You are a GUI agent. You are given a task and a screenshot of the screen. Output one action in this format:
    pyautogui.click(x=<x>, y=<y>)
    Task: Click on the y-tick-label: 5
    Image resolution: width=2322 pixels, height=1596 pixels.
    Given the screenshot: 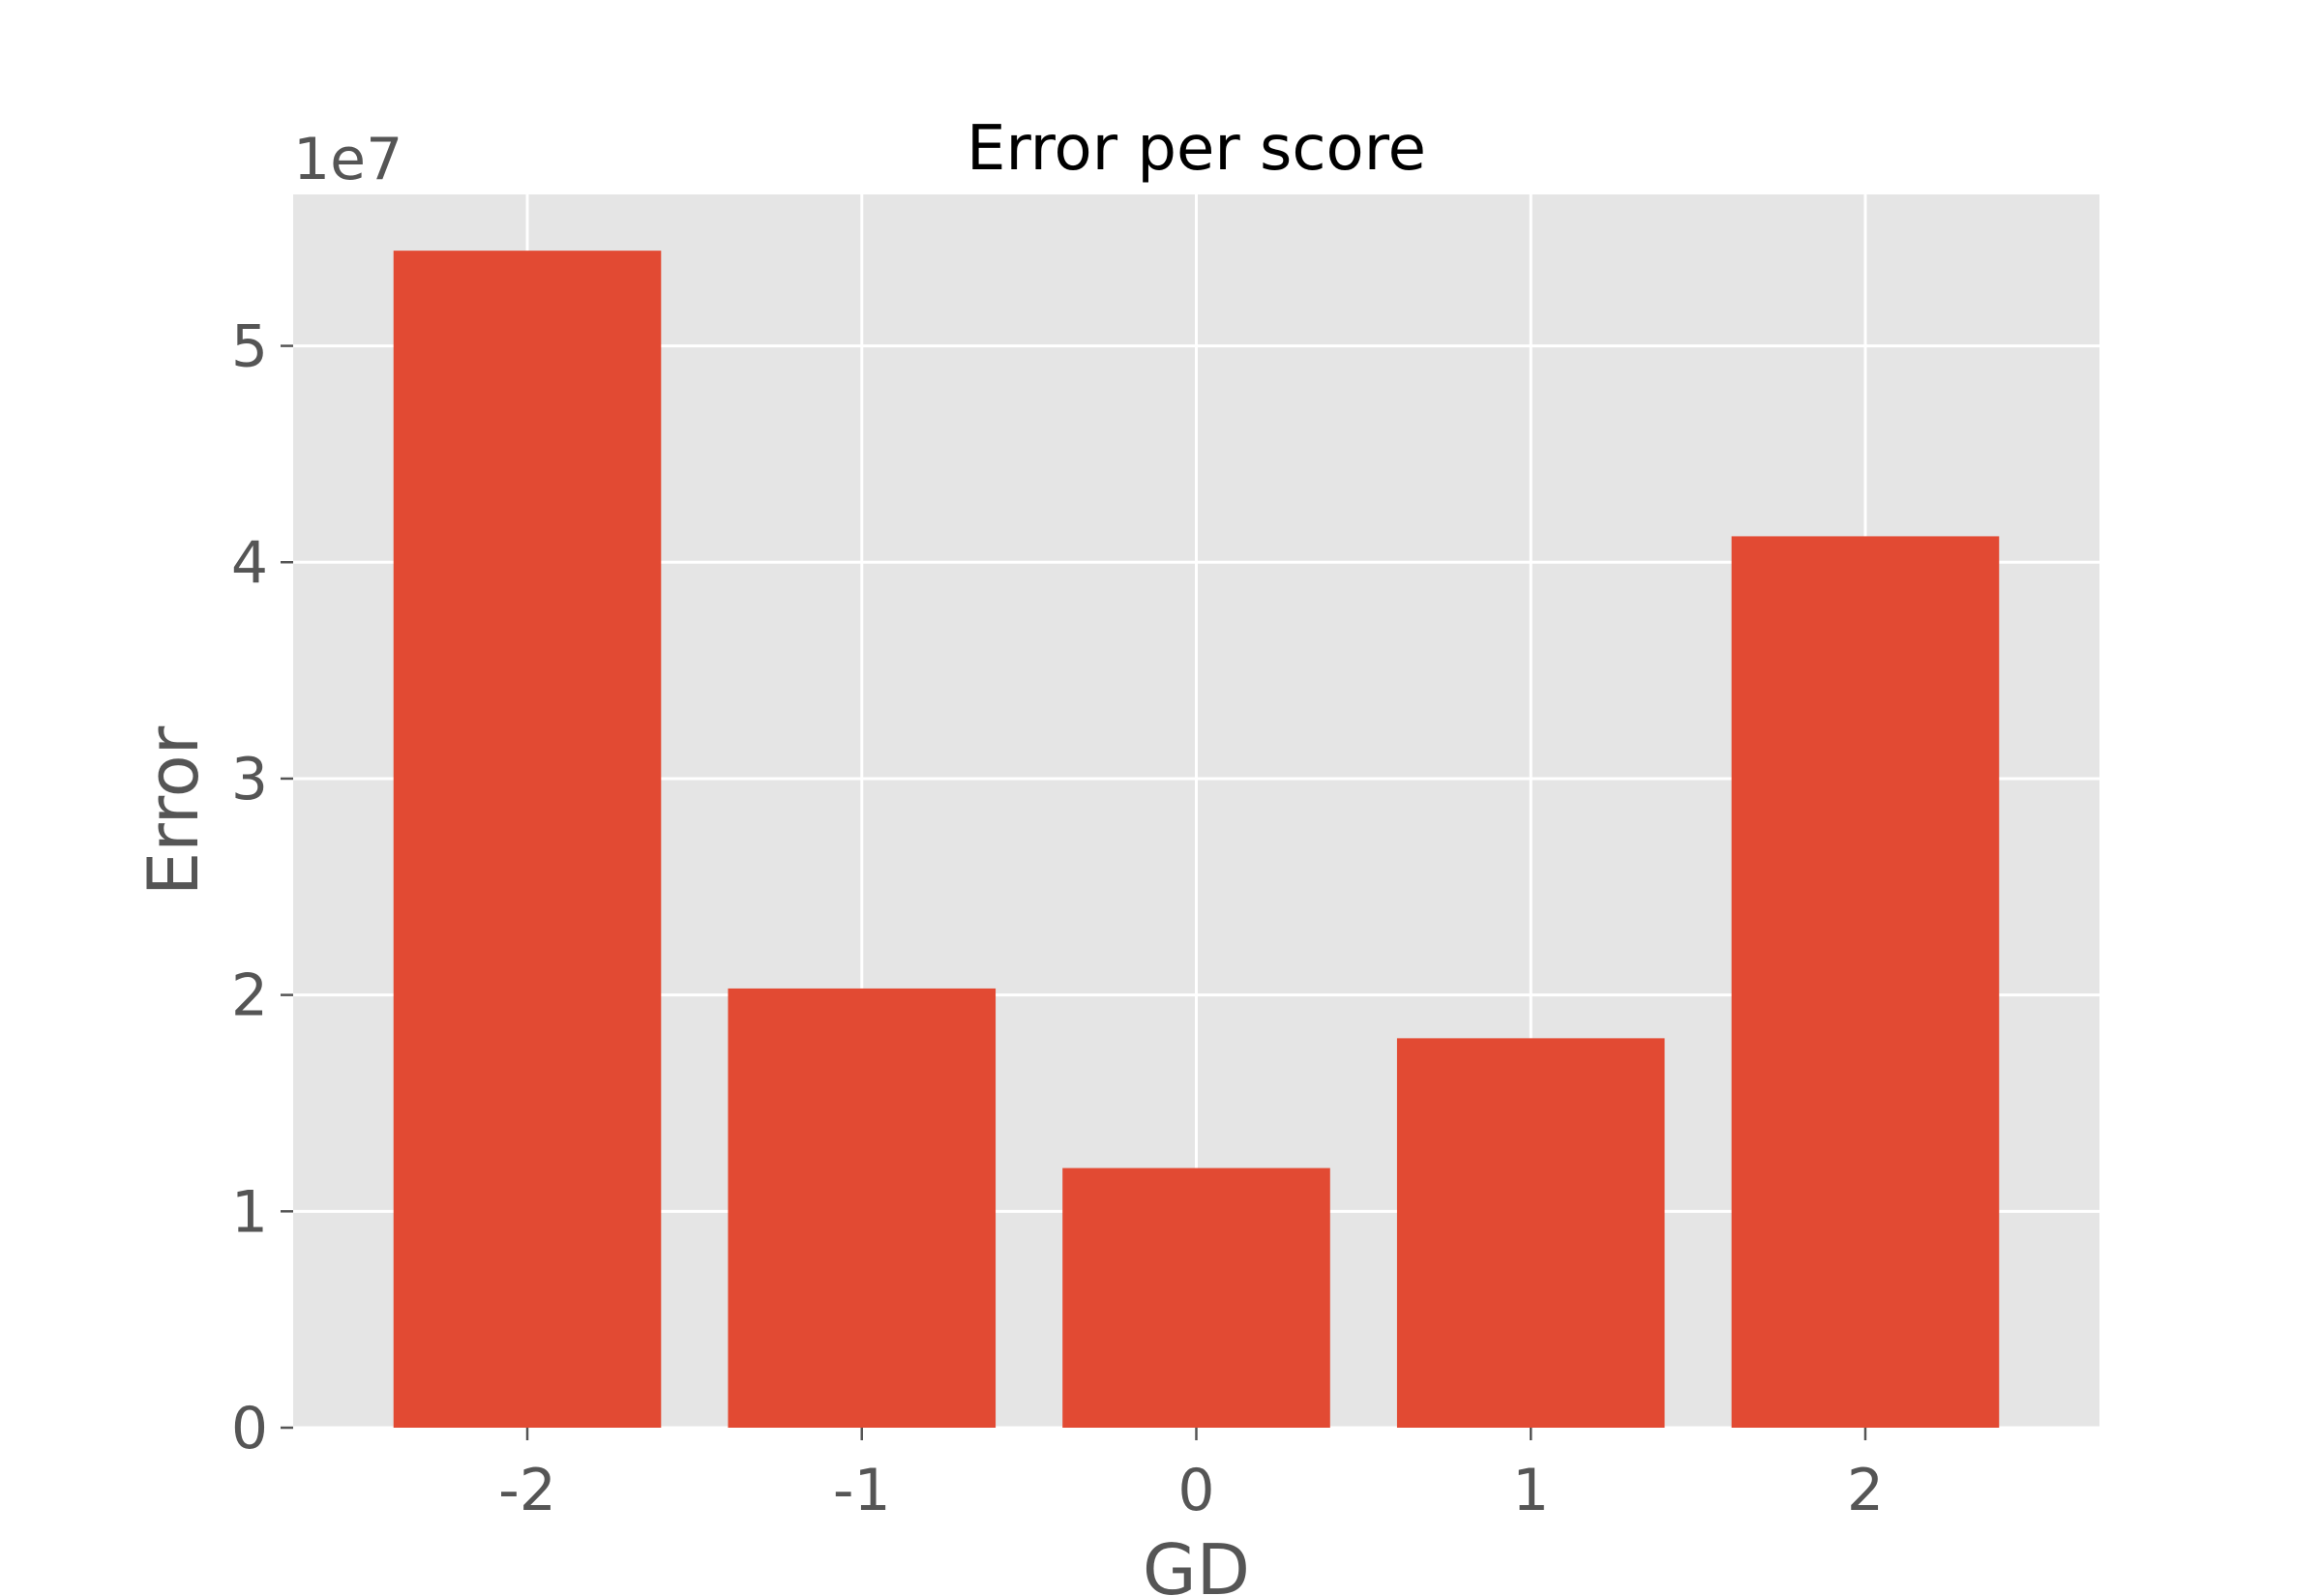 What is the action you would take?
    pyautogui.click(x=249, y=347)
    